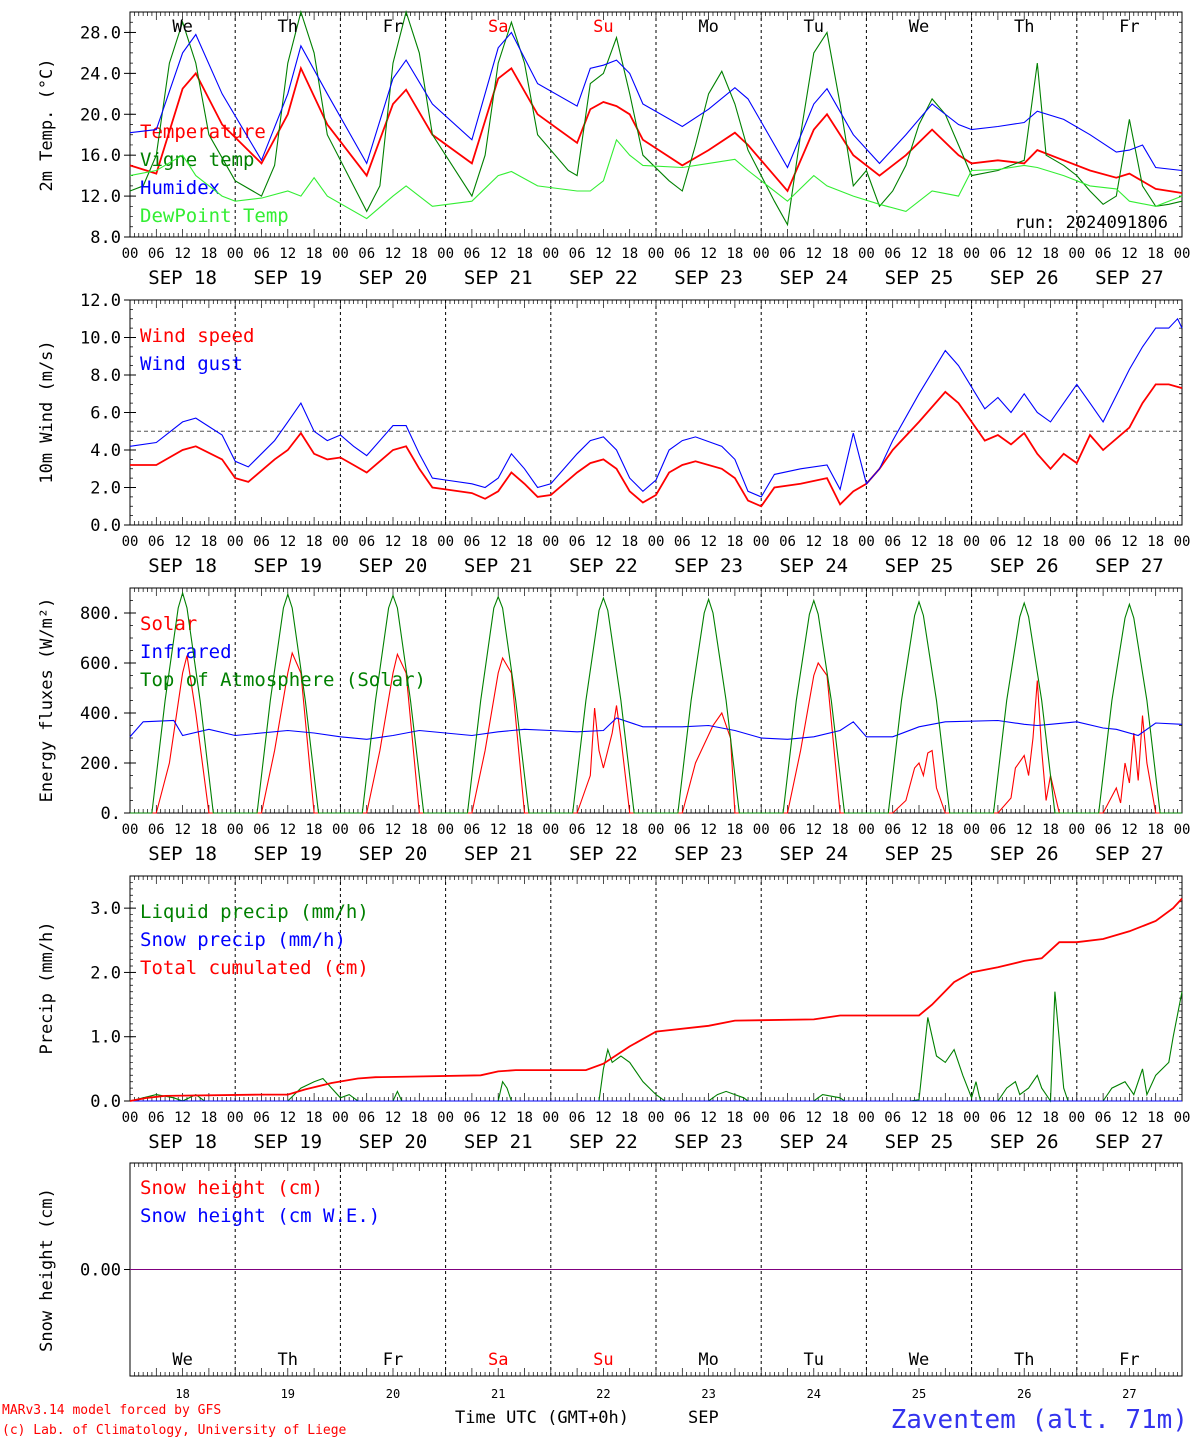 The image size is (1194, 1440). I want to click on date-label: SEP 27, so click(1129, 854).